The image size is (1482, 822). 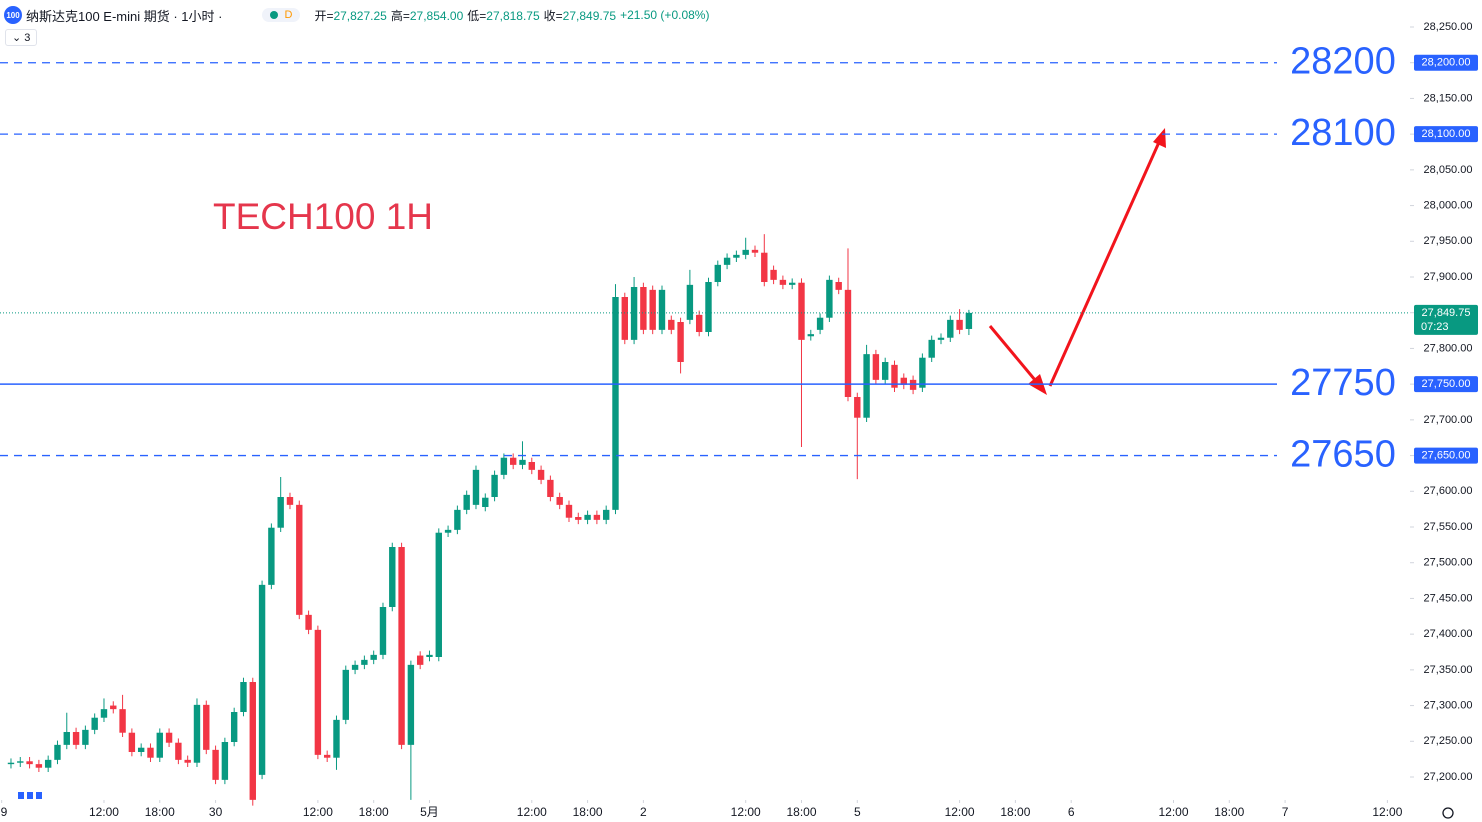 What do you see at coordinates (429, 812) in the screenshot?
I see `x-tick-label: 5月` at bounding box center [429, 812].